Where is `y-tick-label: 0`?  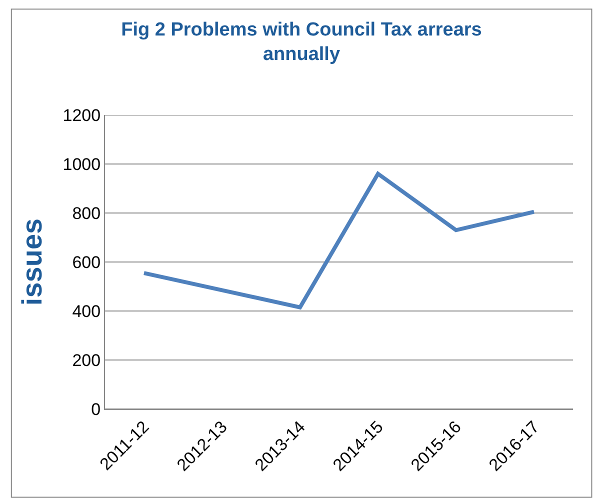 y-tick-label: 0 is located at coordinates (96, 409).